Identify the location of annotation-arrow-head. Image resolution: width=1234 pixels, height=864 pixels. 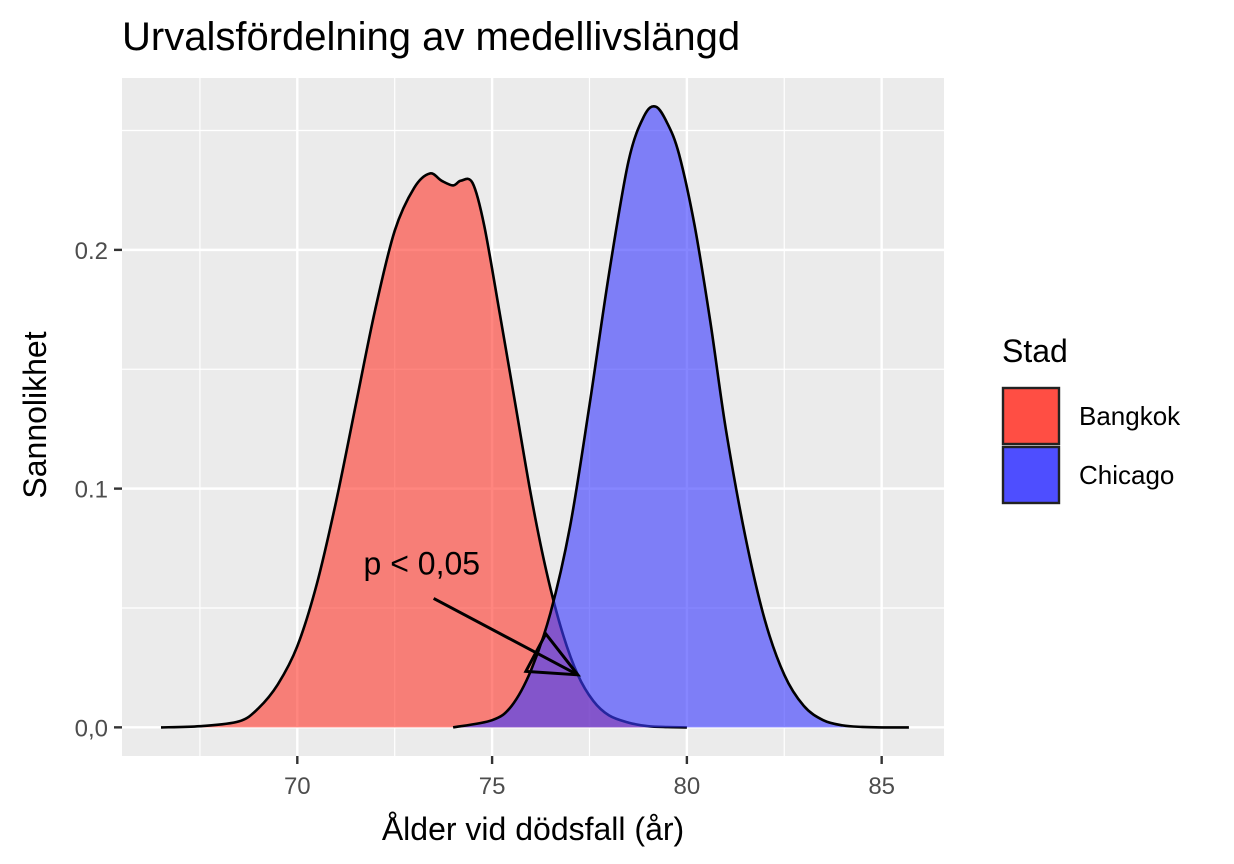
(552, 654).